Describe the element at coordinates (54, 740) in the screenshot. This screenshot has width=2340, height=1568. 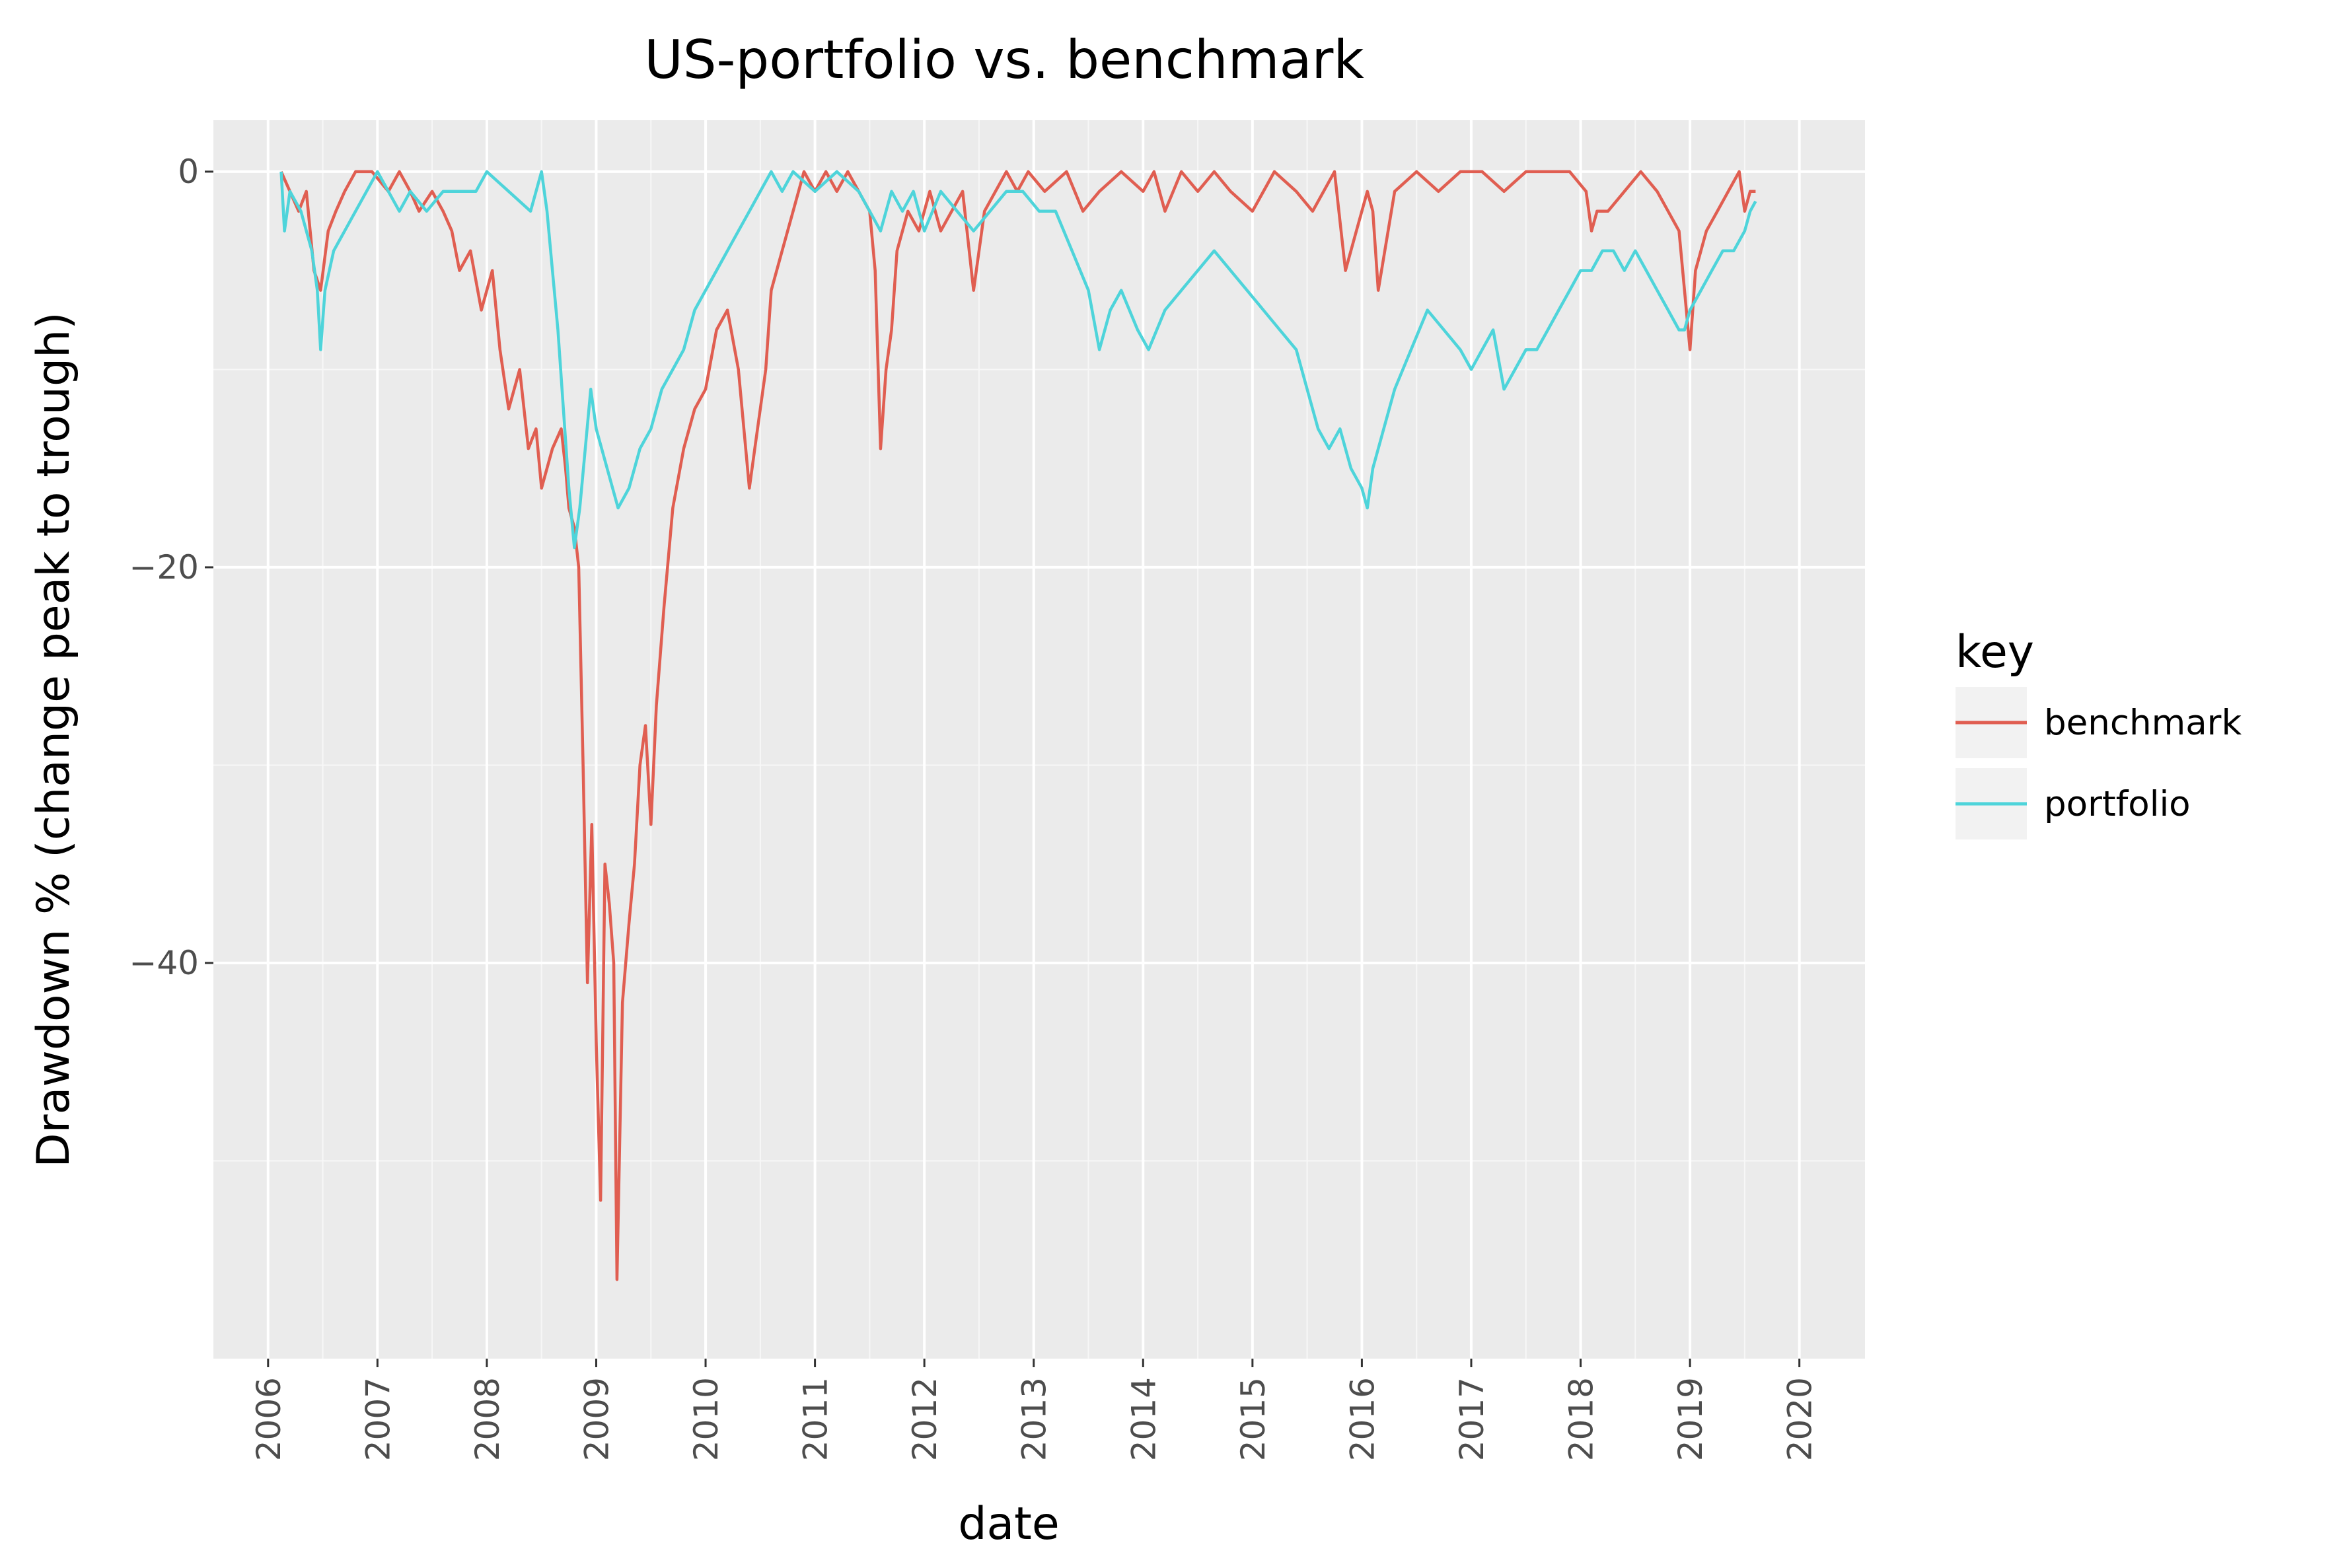
I see `y-axis-title: Drawdown % (change peak to trough)` at that location.